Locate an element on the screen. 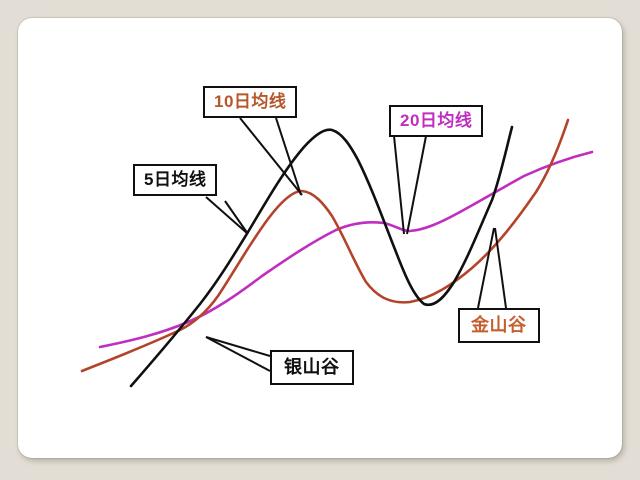 This screenshot has height=480, width=640. leader-ma10 is located at coordinates (271, 156).